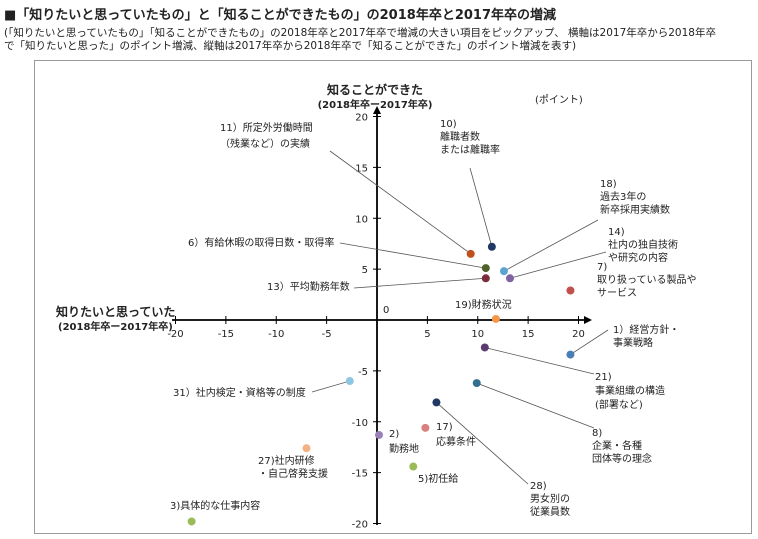 This screenshot has height=539, width=758. I want to click on point-label-2: 2)勤務地, so click(404, 442).